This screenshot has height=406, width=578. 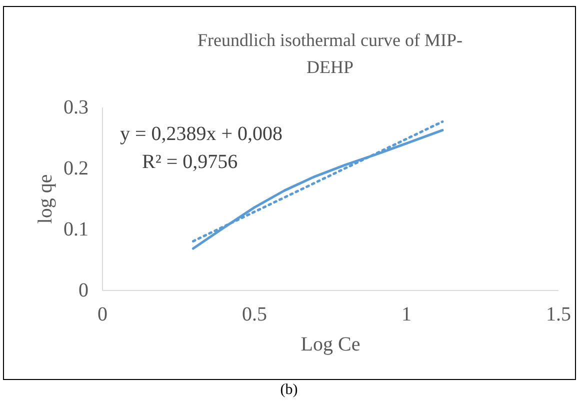 I want to click on x-tick-label: 1, so click(x=407, y=315).